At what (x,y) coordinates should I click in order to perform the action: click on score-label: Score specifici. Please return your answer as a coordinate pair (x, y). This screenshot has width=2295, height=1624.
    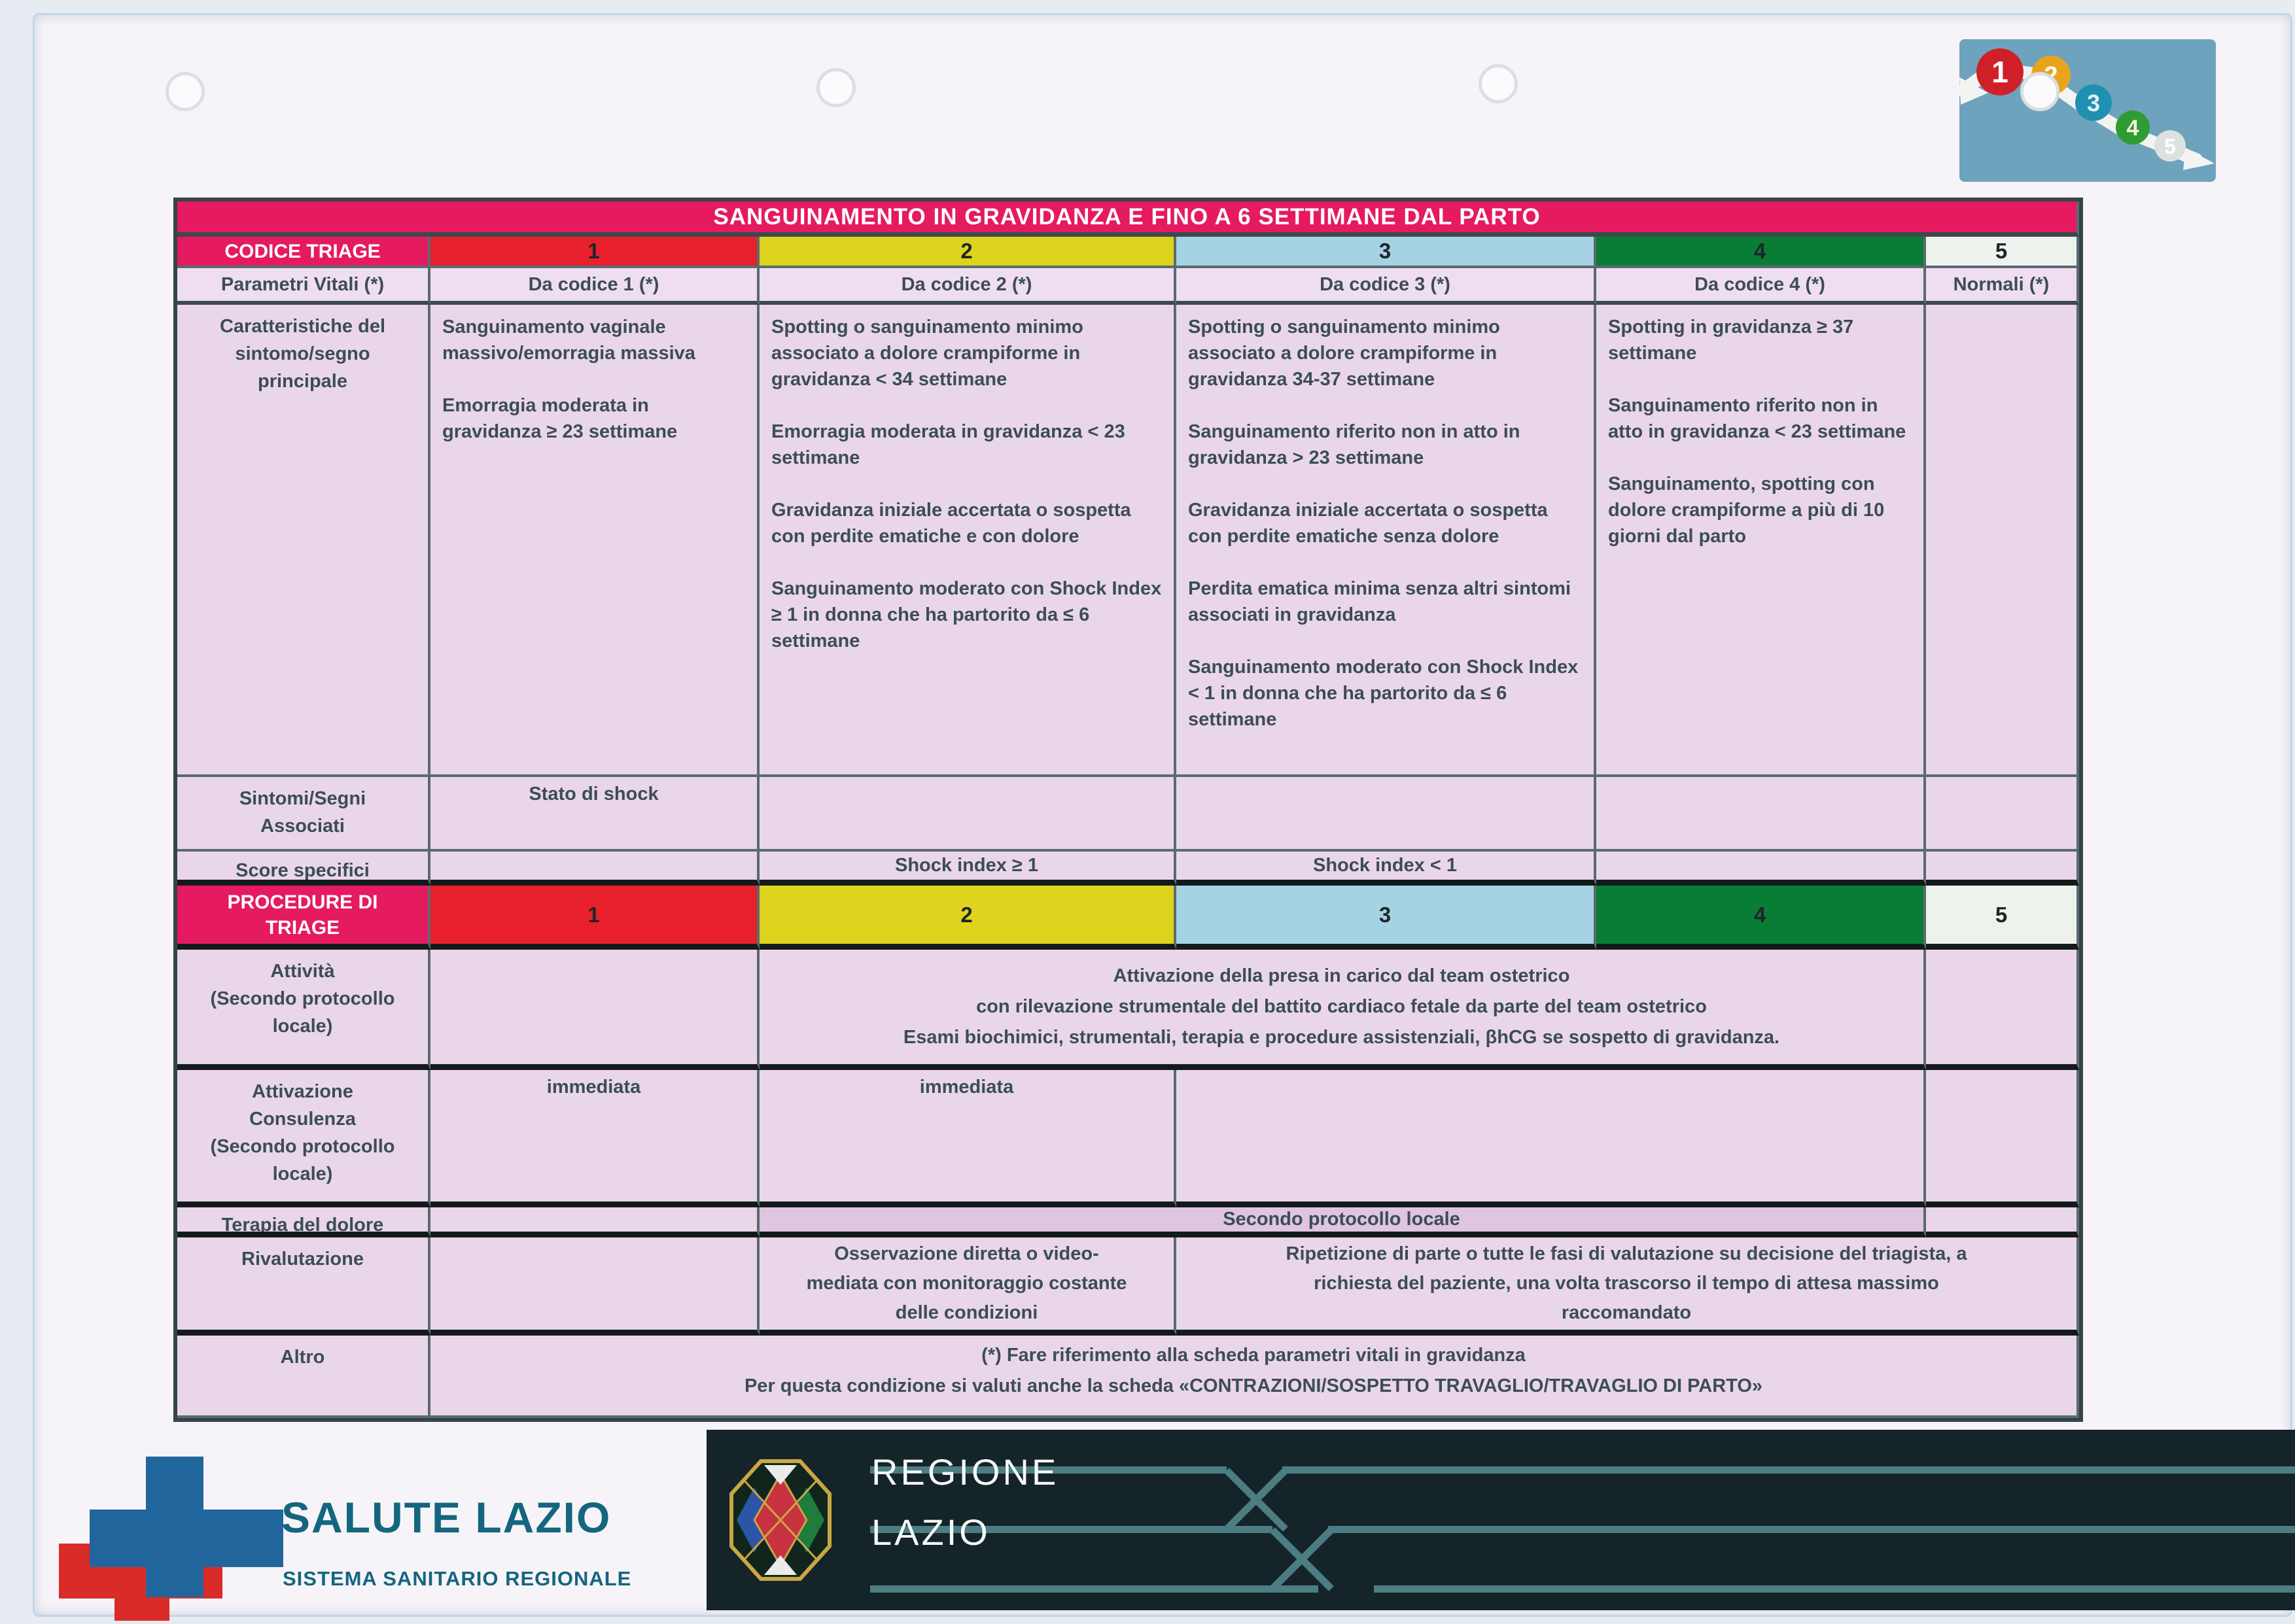
    Looking at the image, I should click on (303, 869).